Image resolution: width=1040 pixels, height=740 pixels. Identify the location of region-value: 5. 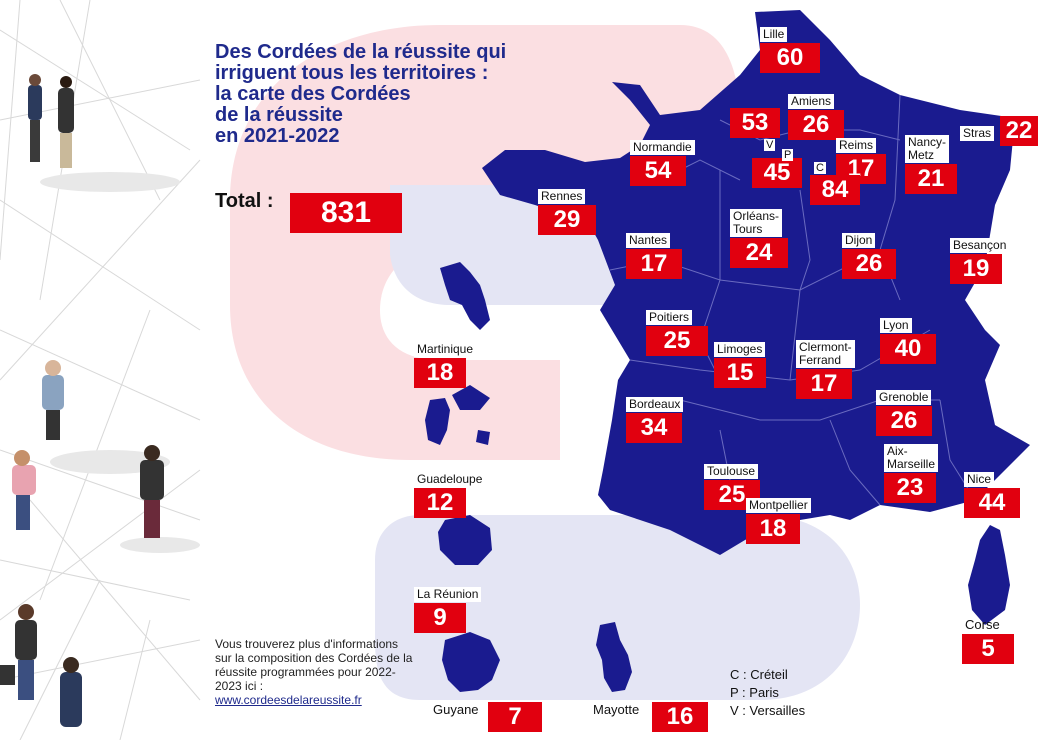
(988, 649).